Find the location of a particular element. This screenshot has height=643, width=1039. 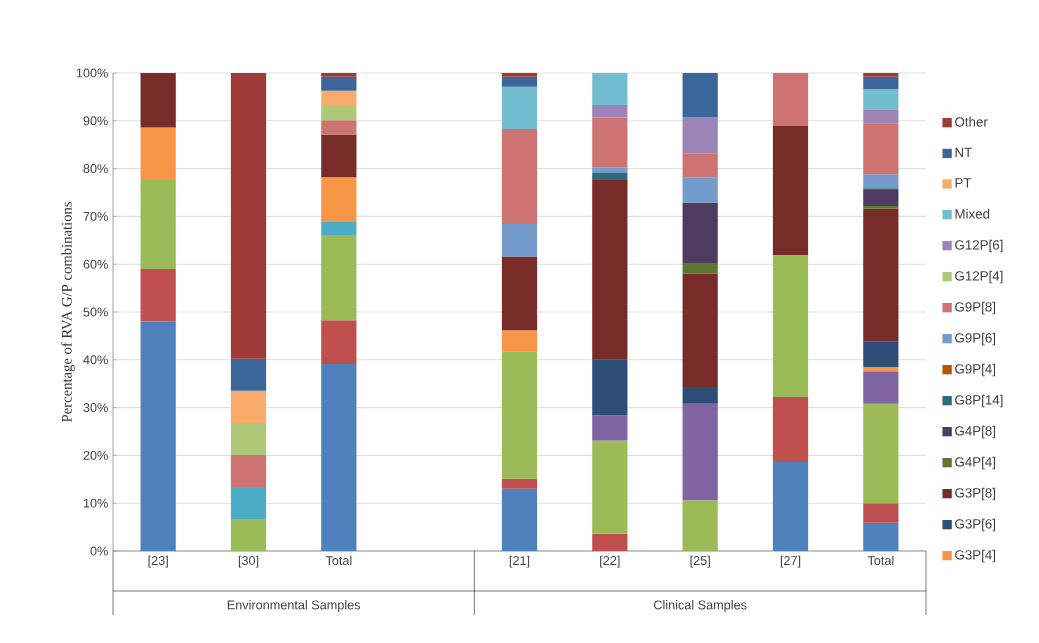

y-tick-label: 40% is located at coordinates (95, 360).